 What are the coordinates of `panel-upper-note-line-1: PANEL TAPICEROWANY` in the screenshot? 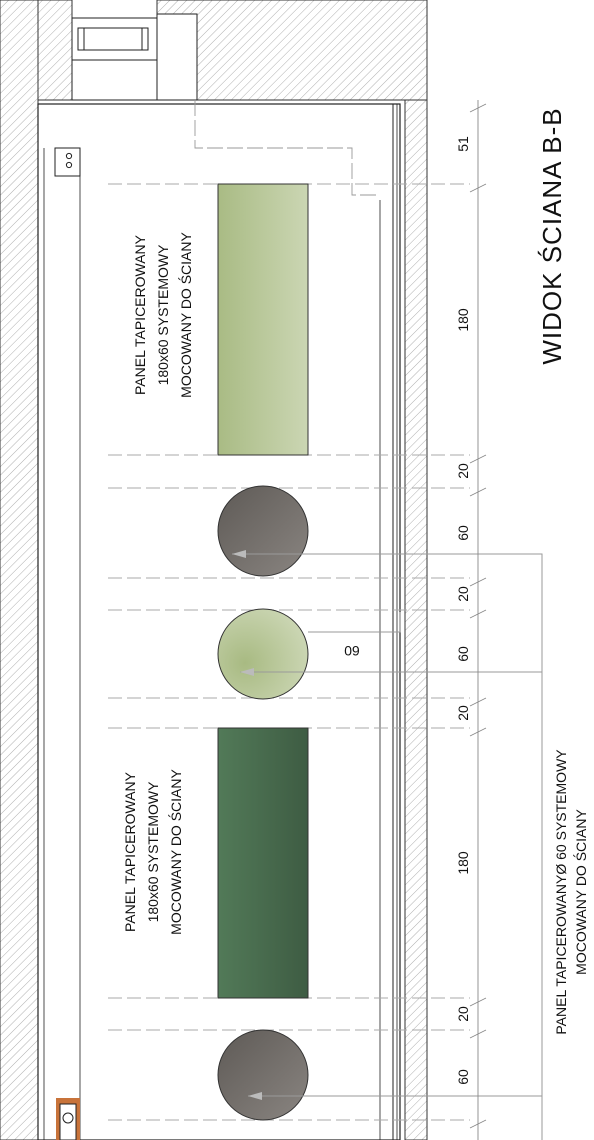 It's located at (140, 314).